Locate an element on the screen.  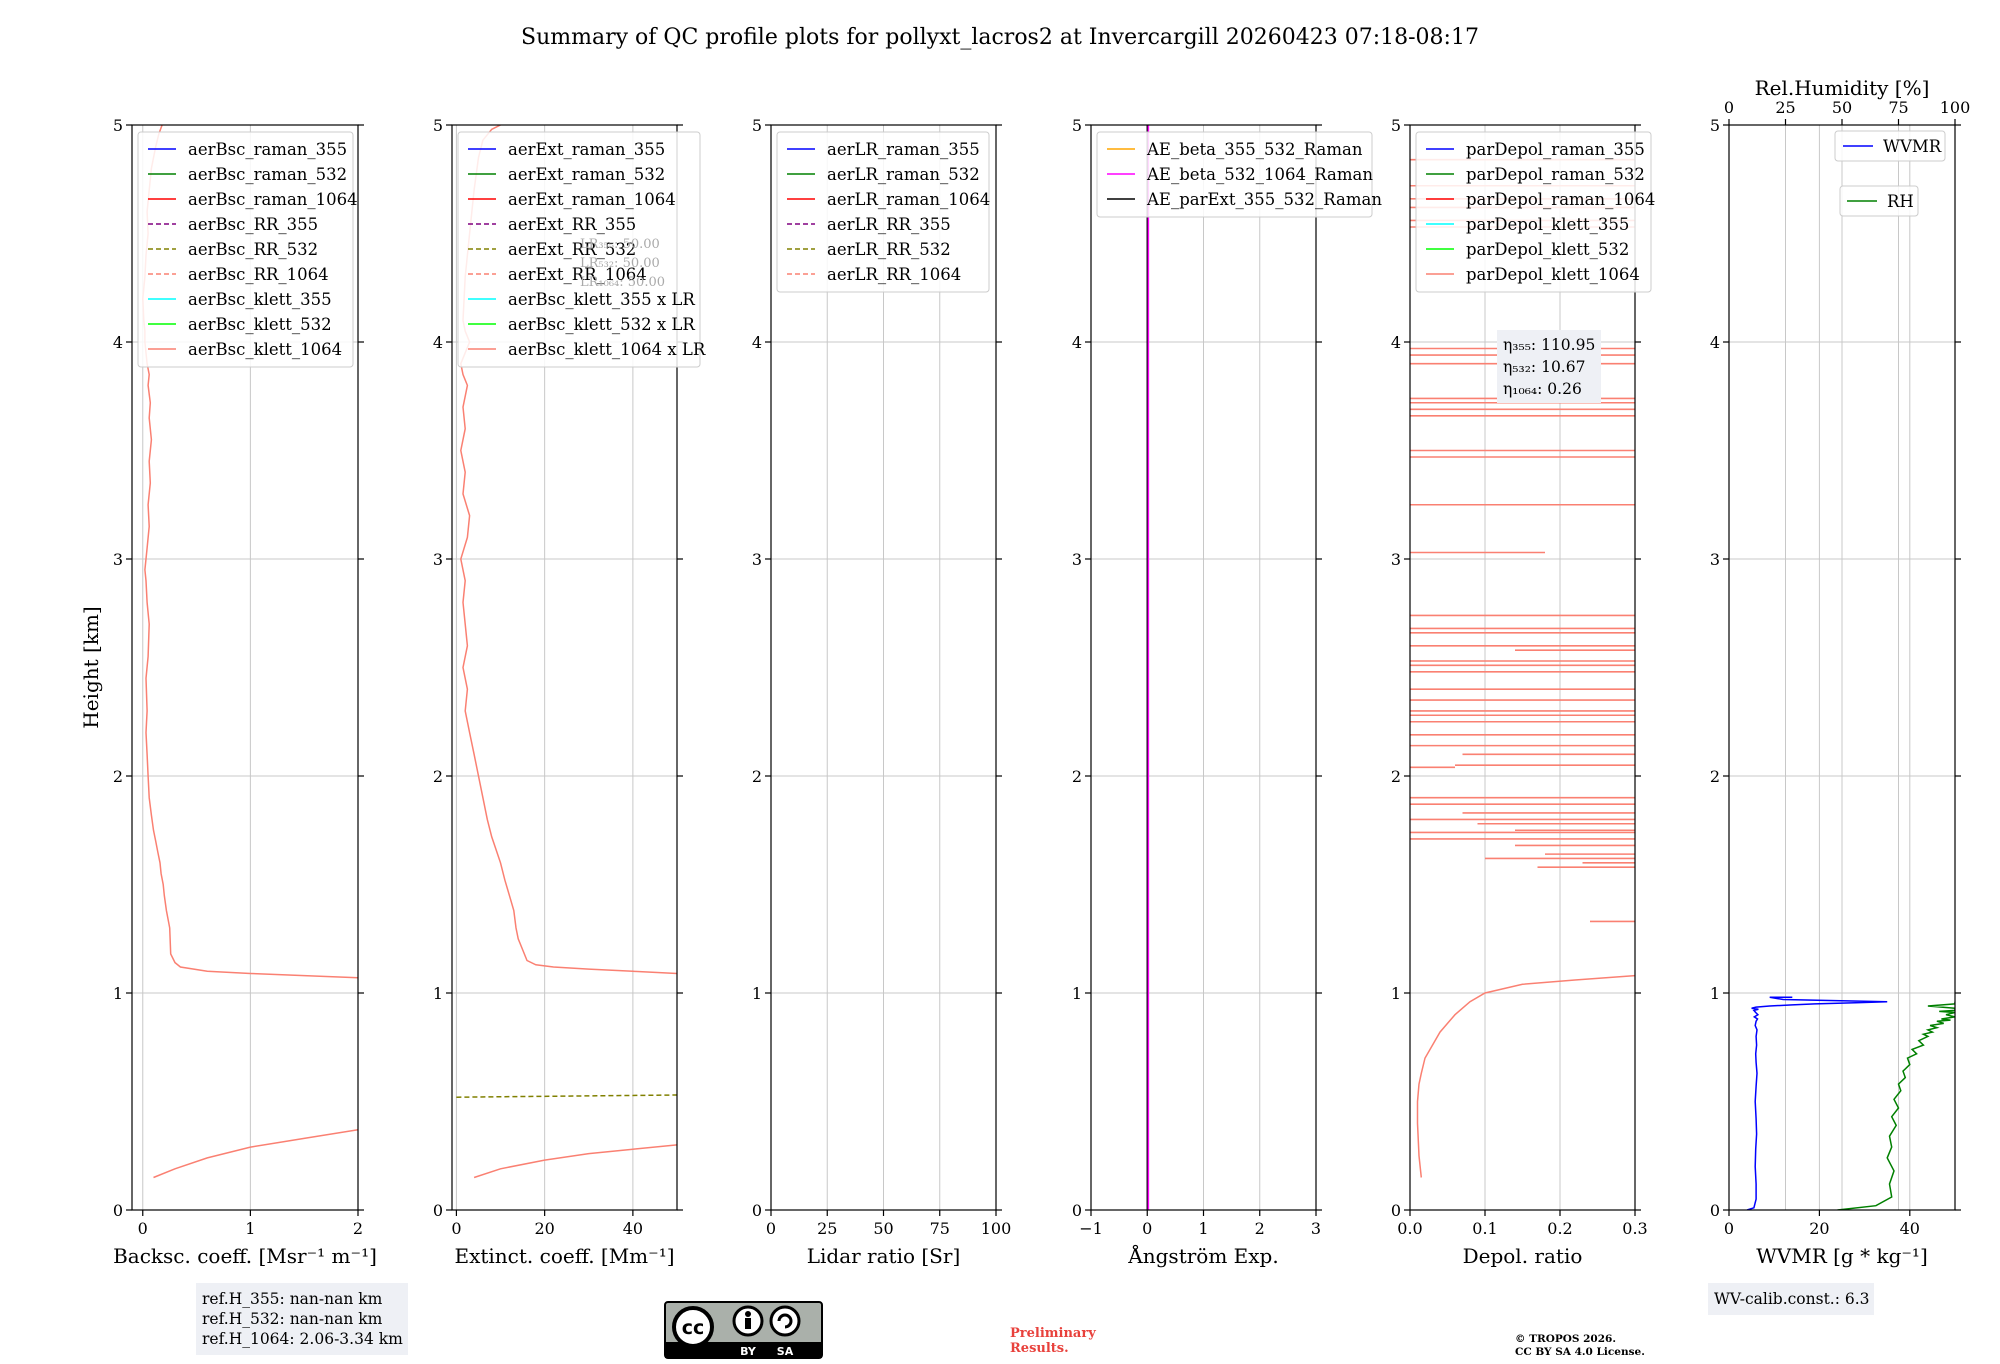
legend-entry: aerLR_raman_355 is located at coordinates (903, 149).